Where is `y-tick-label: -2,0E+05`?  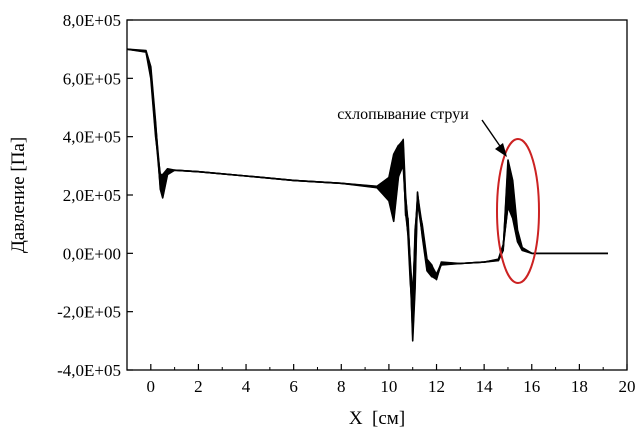
y-tick-label: -2,0E+05 is located at coordinates (89, 312).